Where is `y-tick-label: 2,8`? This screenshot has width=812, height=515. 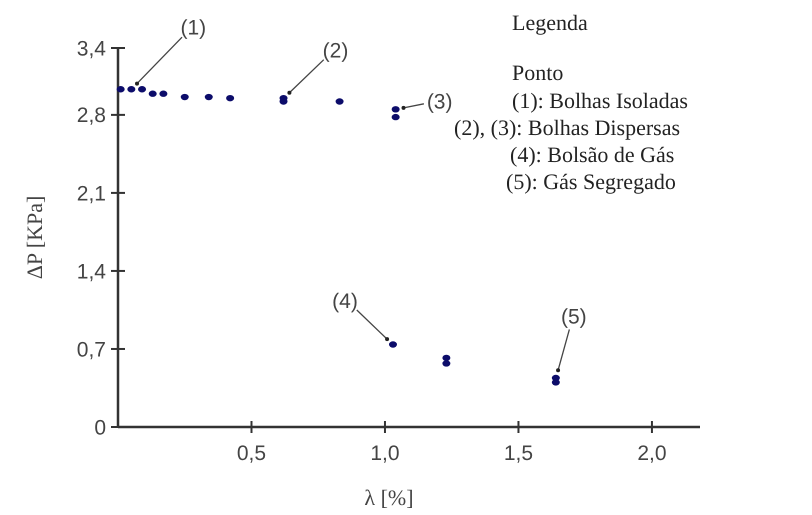 y-tick-label: 2,8 is located at coordinates (91, 116).